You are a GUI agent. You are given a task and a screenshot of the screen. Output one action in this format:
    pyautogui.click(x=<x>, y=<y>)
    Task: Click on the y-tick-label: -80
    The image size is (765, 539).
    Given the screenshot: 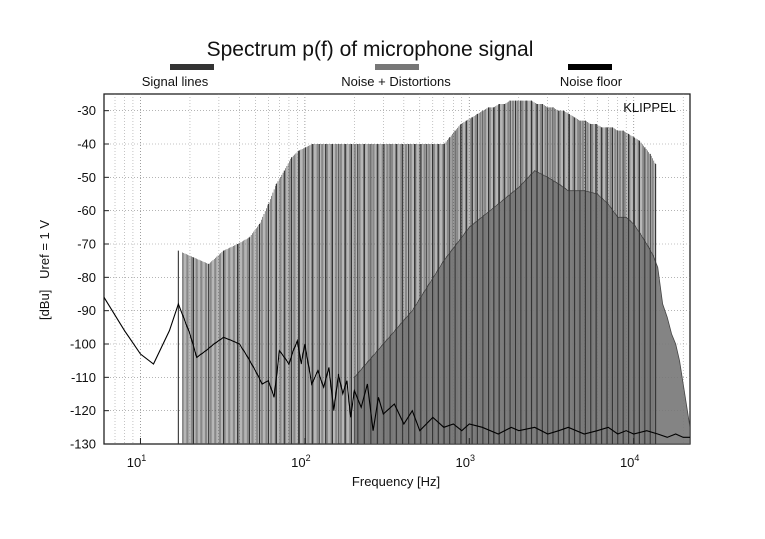 What is the action you would take?
    pyautogui.click(x=86, y=277)
    